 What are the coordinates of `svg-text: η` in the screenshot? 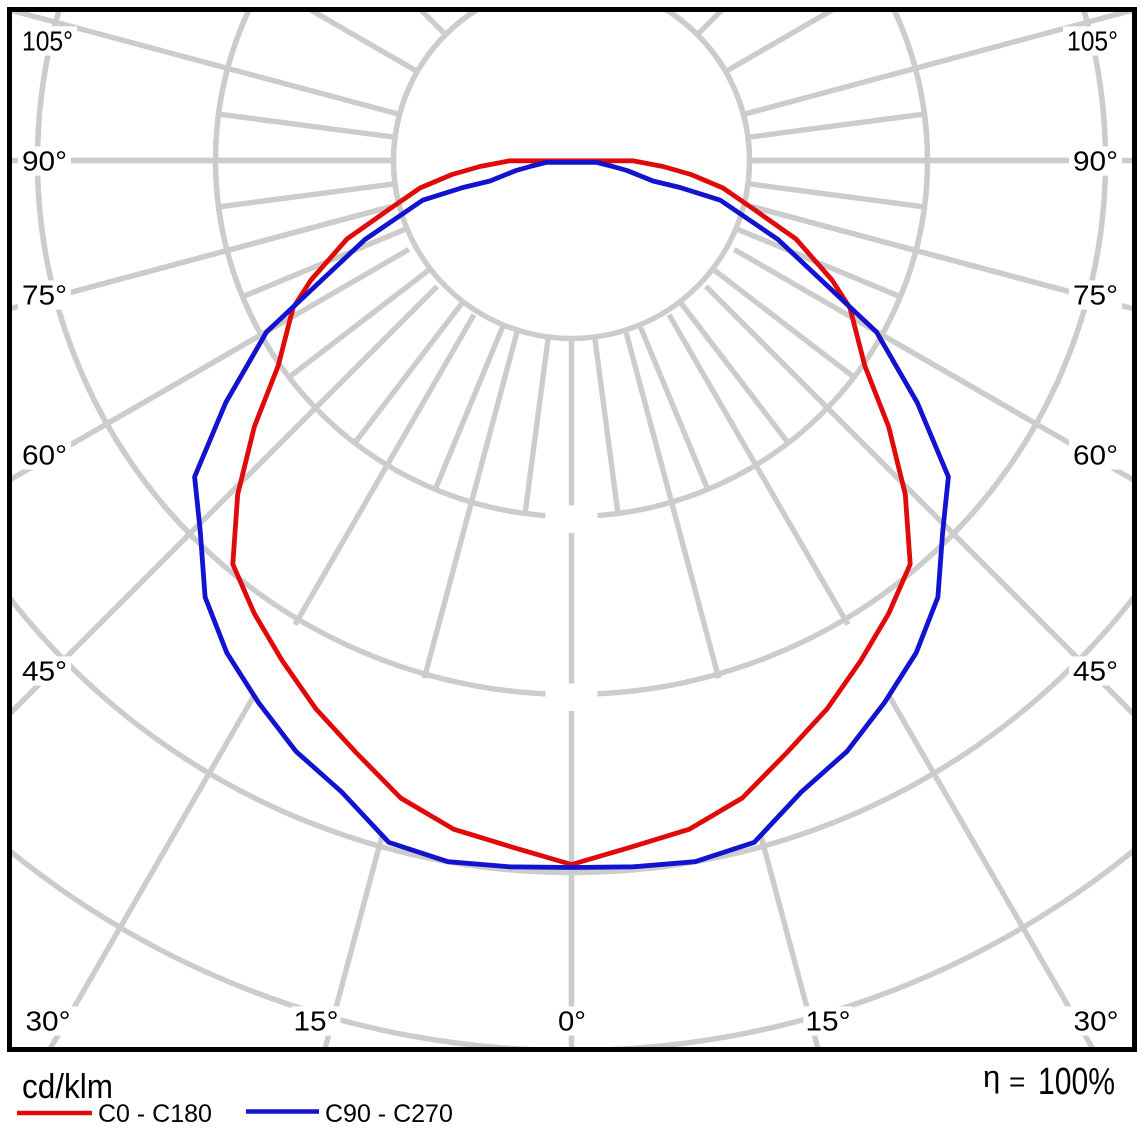 It's located at (991, 1076).